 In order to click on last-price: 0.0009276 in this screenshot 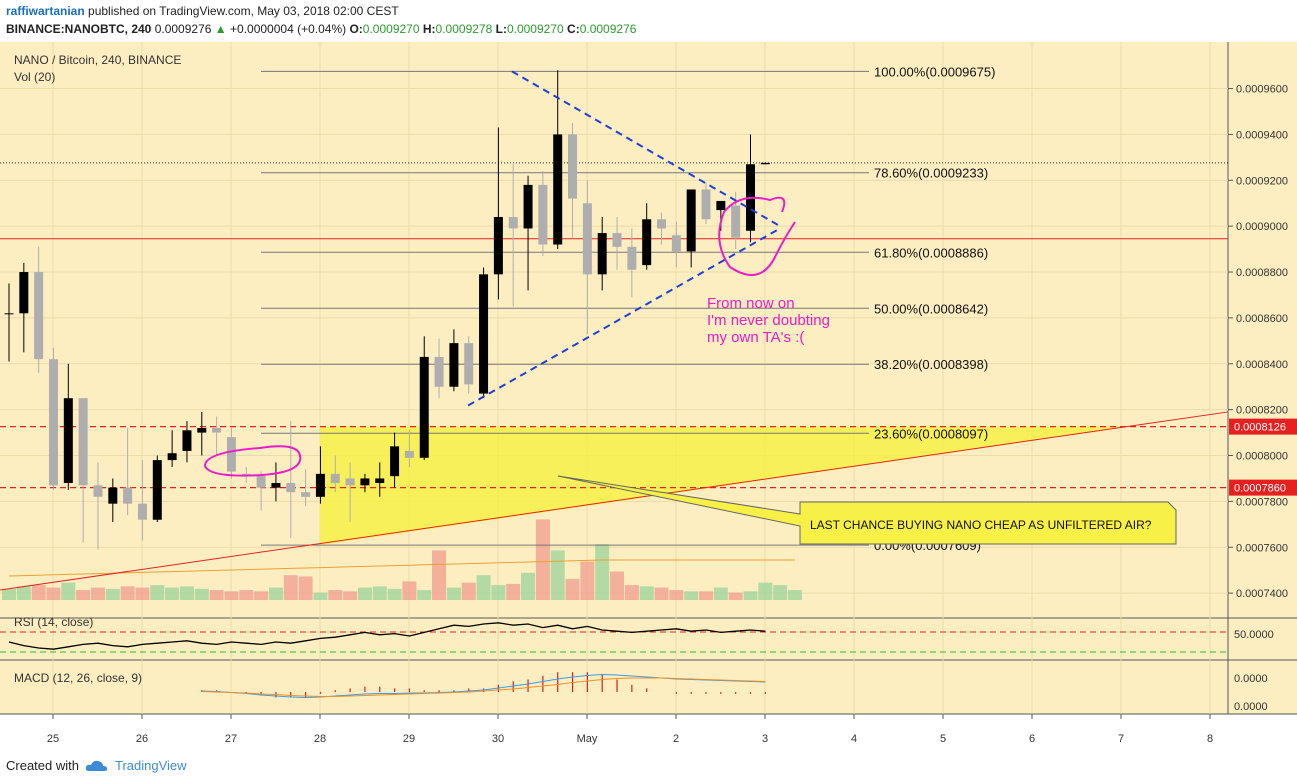, I will do `click(183, 29)`.